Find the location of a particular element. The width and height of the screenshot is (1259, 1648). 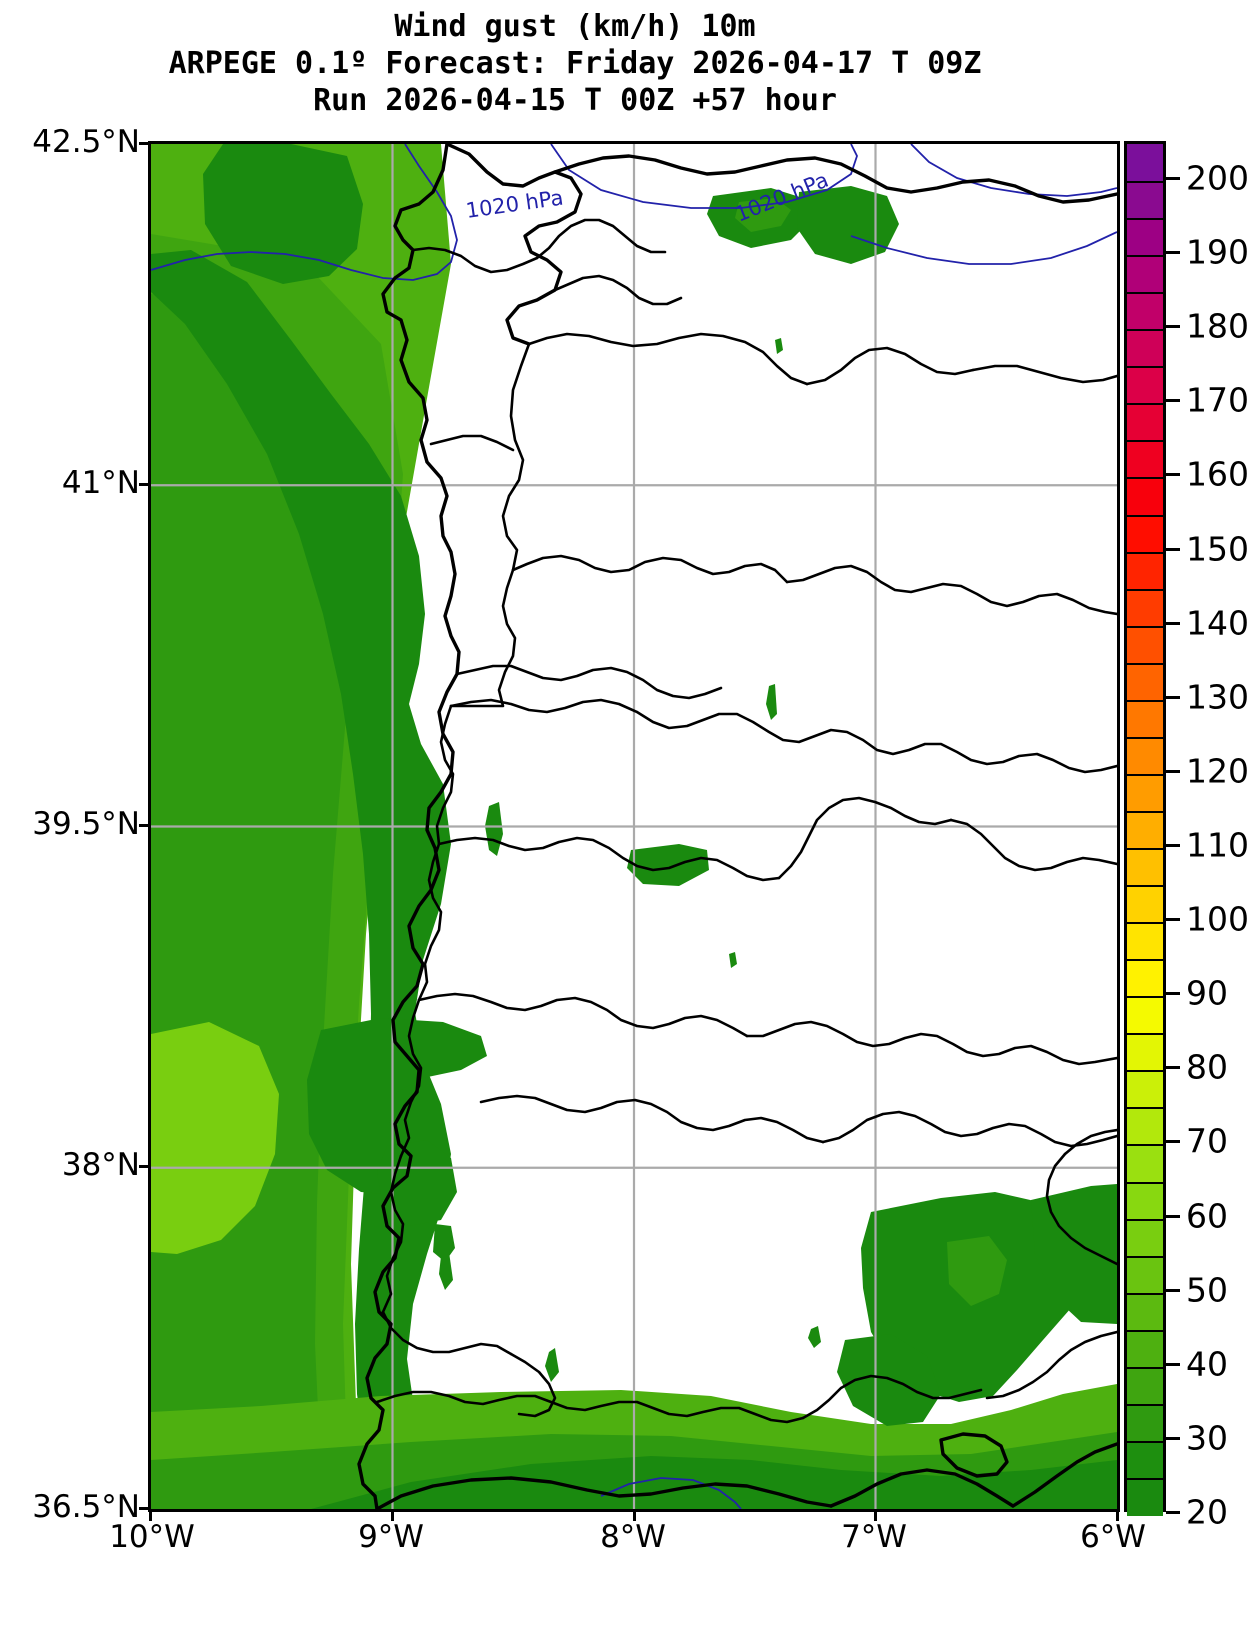

gust-cell-setubal is located at coordinates (417, 1183).